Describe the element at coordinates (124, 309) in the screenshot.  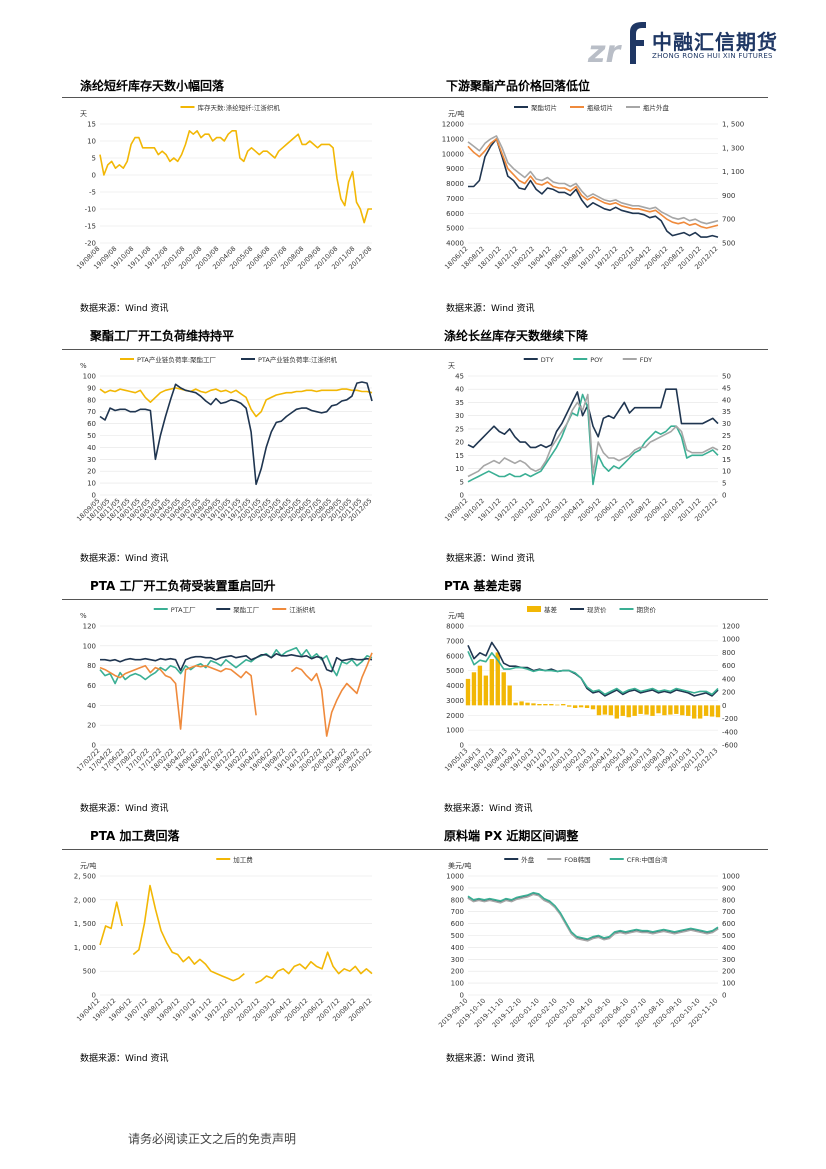
I see `source-note-1: 数据来源：Wind 资讯` at that location.